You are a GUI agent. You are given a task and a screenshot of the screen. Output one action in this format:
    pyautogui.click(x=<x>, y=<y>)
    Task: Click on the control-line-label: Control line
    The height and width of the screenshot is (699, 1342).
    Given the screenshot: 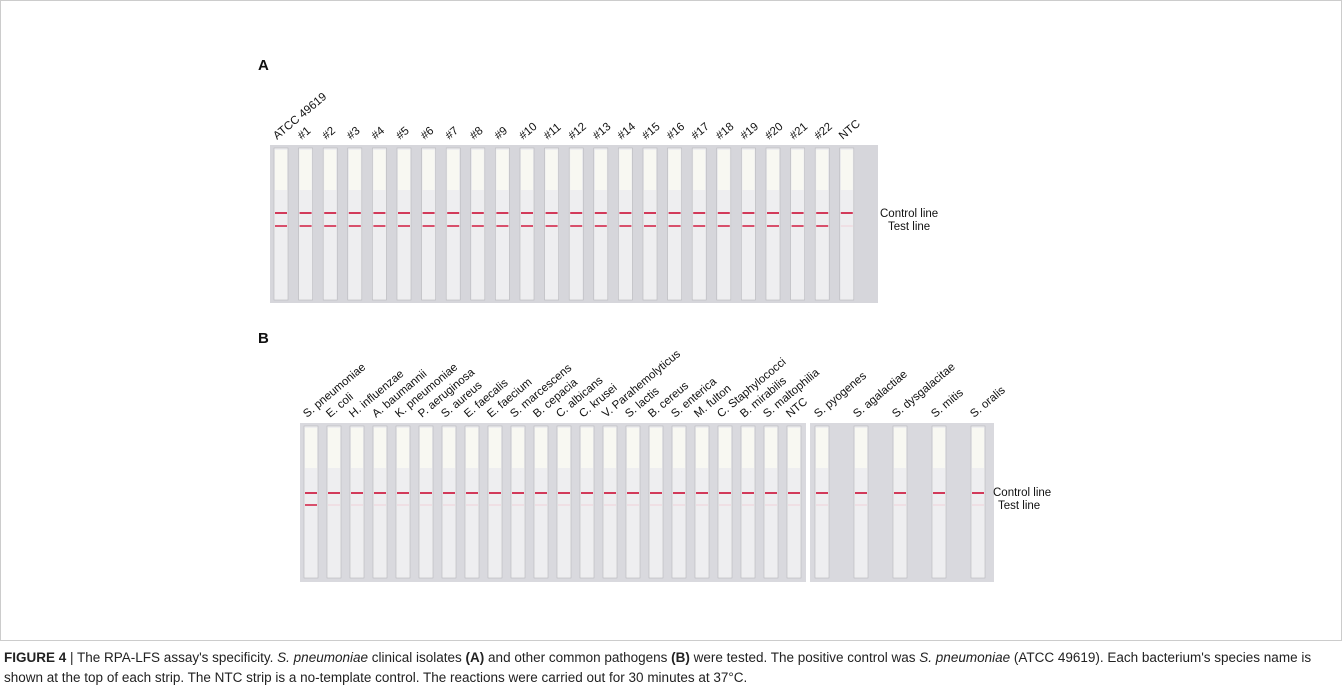 What is the action you would take?
    pyautogui.click(x=909, y=214)
    